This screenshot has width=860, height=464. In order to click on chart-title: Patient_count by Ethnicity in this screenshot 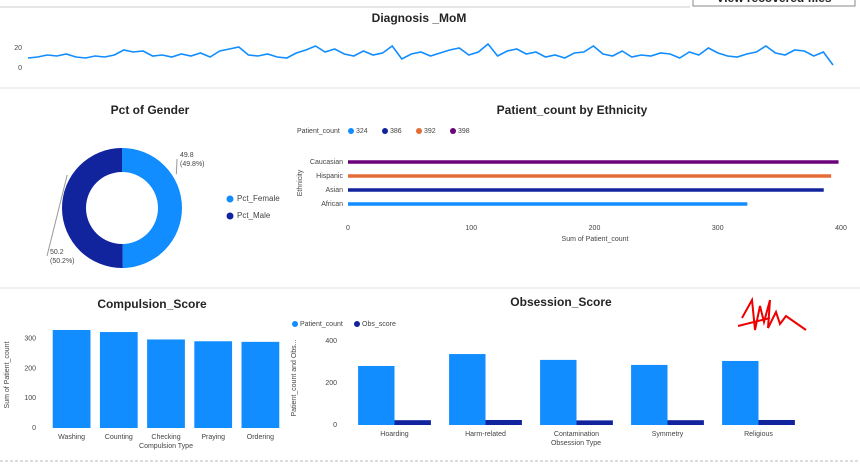, I will do `click(572, 110)`.